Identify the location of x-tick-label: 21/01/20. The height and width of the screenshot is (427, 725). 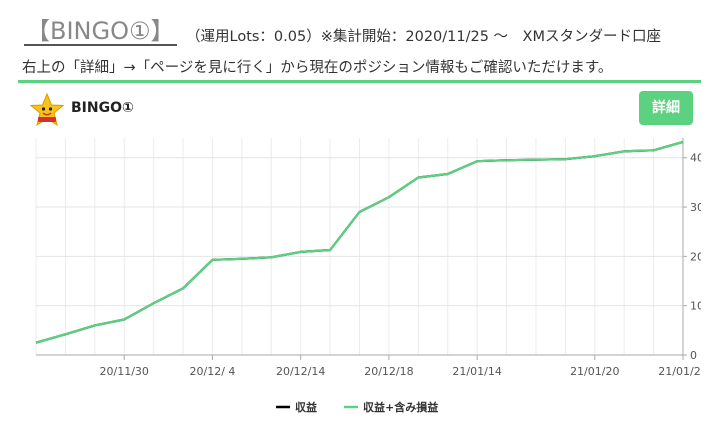
(594, 371).